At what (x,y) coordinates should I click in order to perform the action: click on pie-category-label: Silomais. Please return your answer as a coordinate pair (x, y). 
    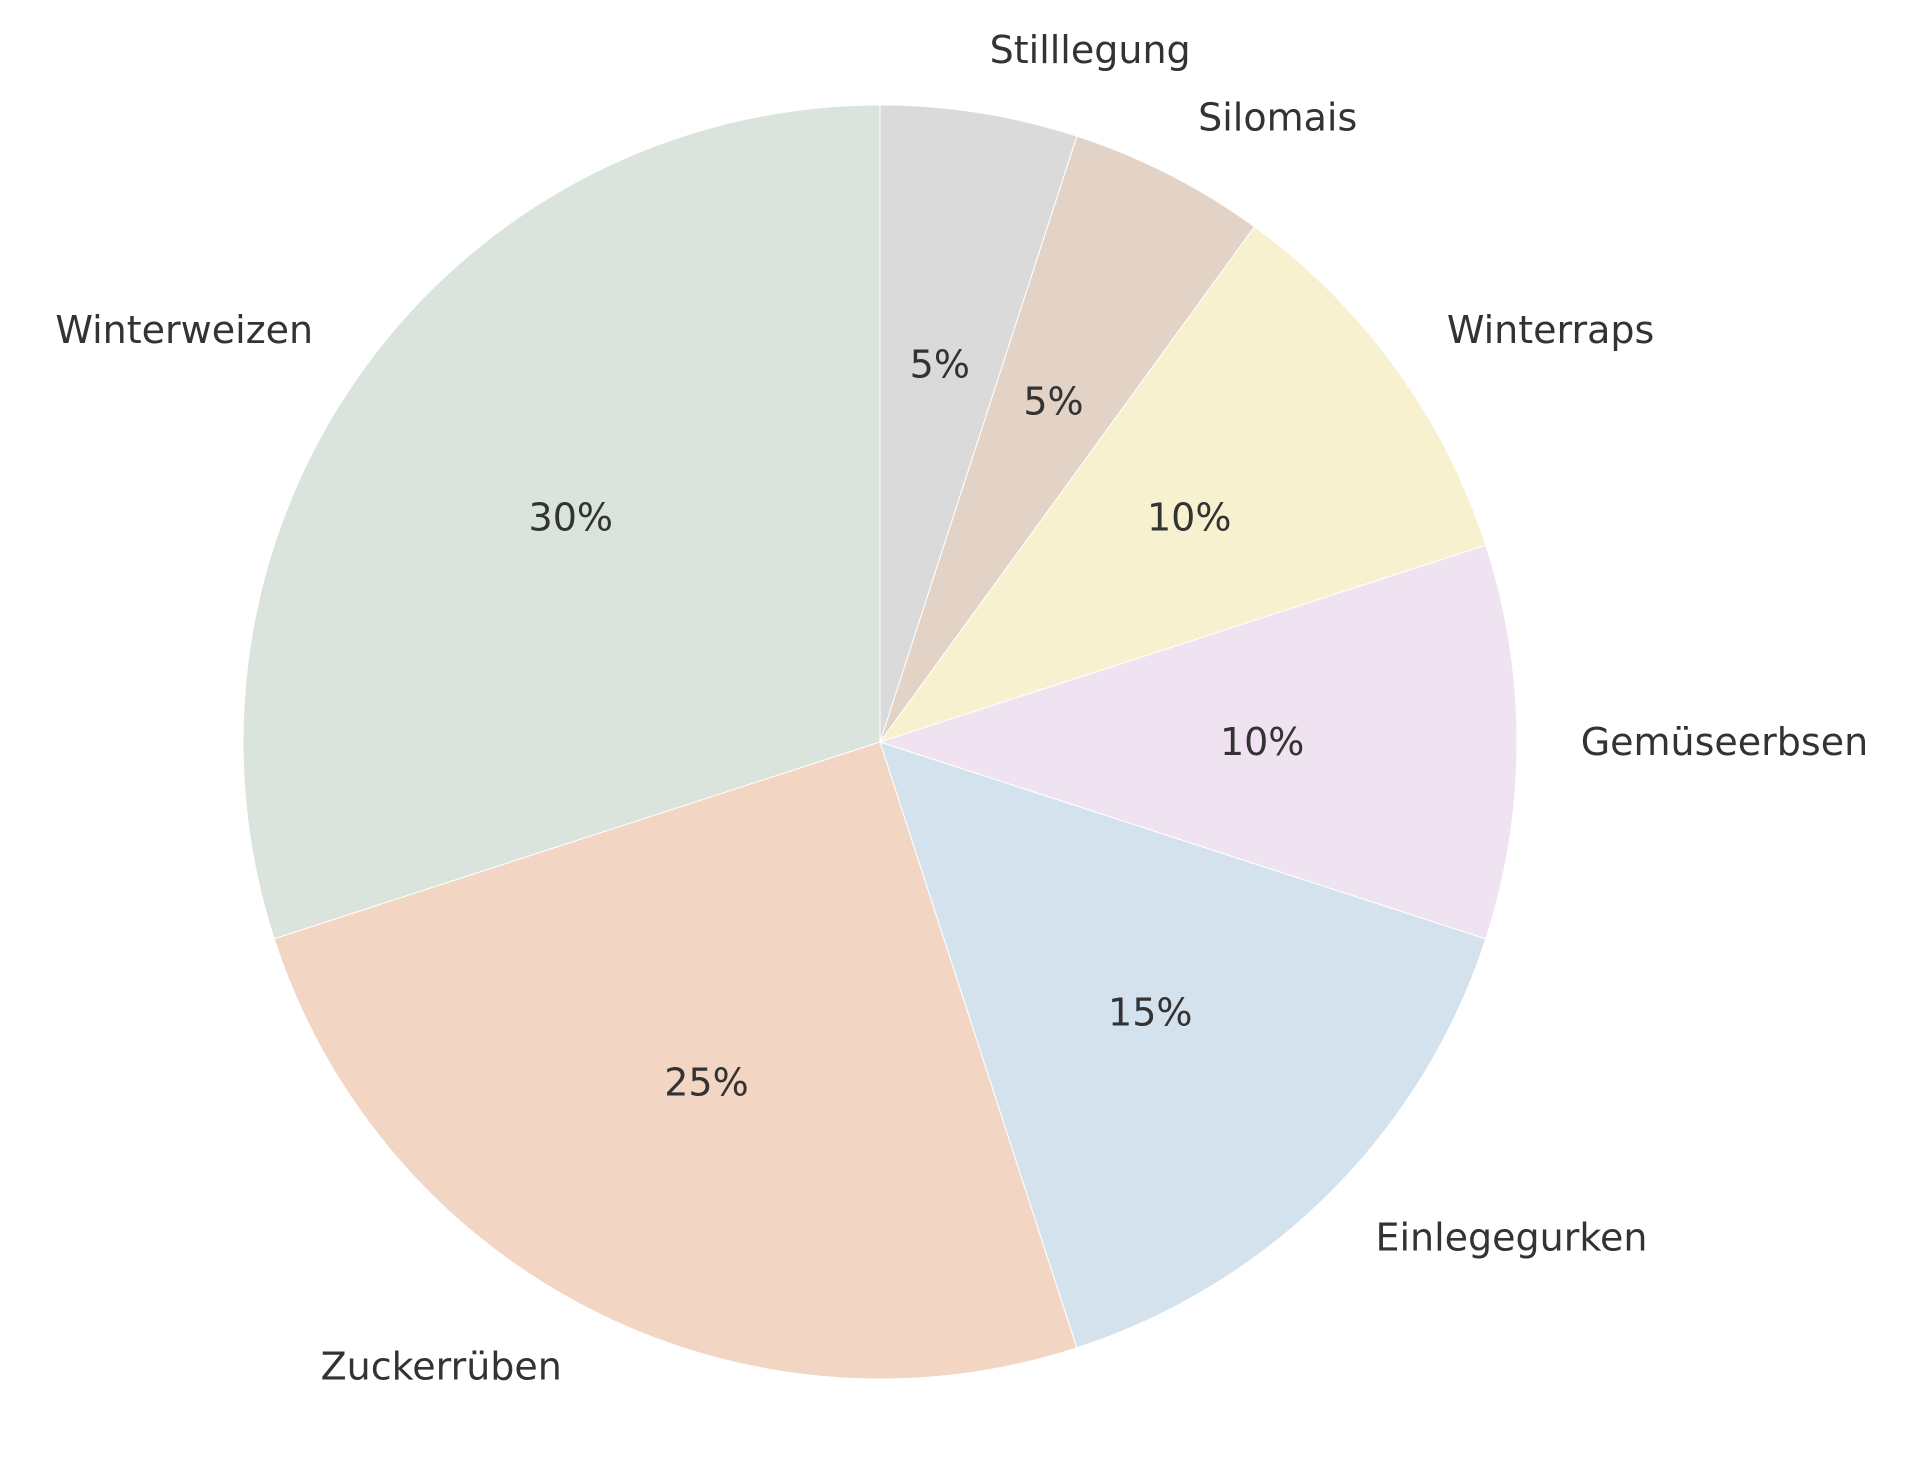
    Looking at the image, I should click on (1277, 118).